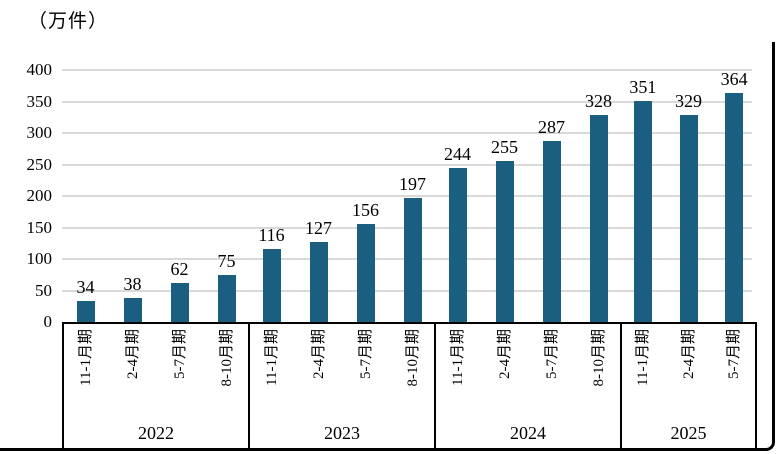  Describe the element at coordinates (734, 79) in the screenshot. I see `bar-value-label: 364` at that location.